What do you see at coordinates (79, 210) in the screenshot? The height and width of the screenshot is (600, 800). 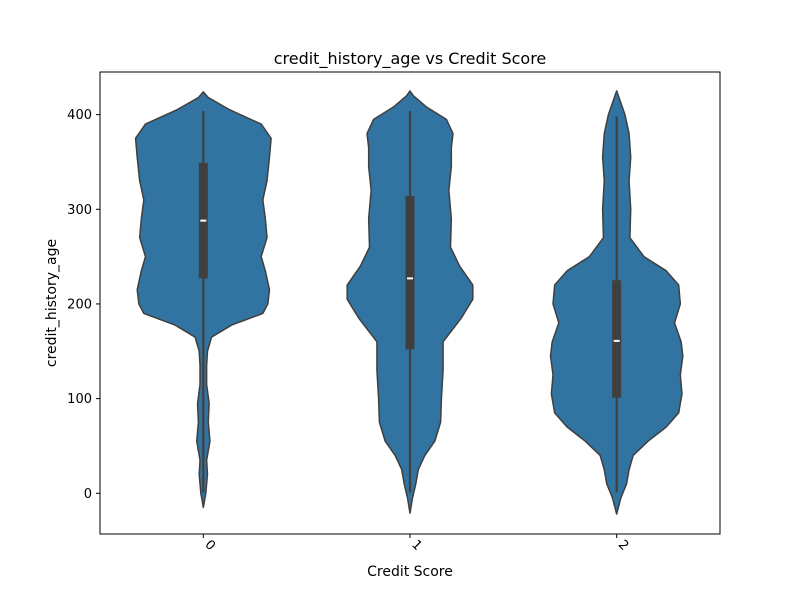 I see `y-tick-label: 300` at bounding box center [79, 210].